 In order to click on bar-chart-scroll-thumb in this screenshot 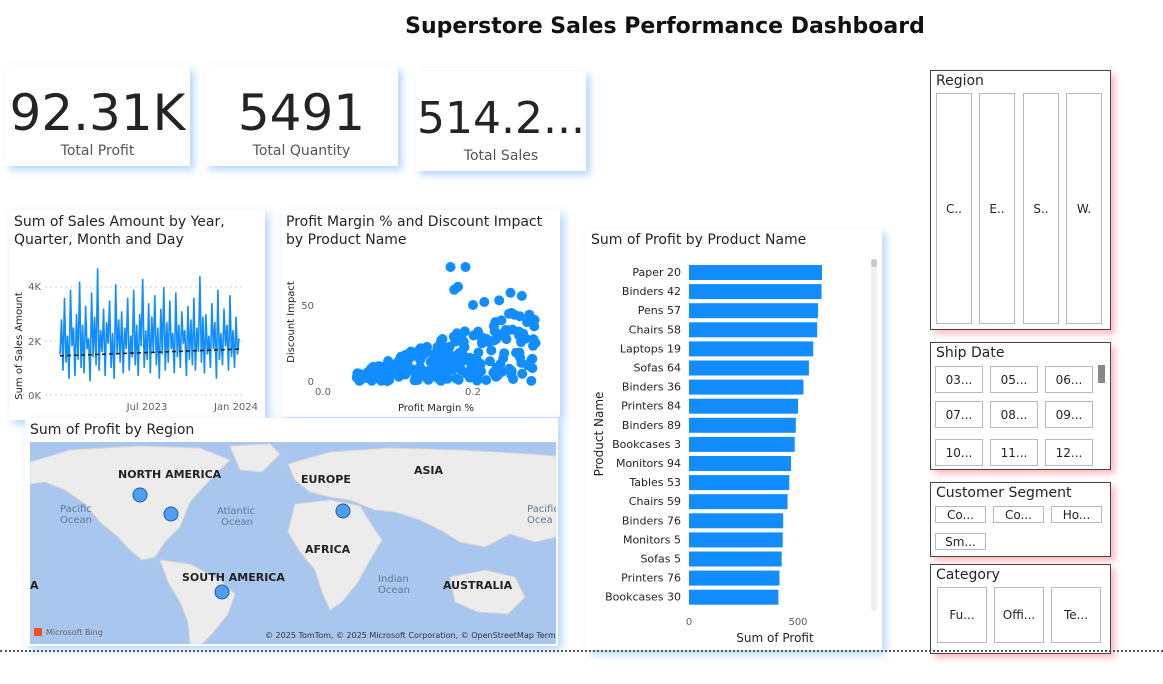, I will do `click(874, 263)`.